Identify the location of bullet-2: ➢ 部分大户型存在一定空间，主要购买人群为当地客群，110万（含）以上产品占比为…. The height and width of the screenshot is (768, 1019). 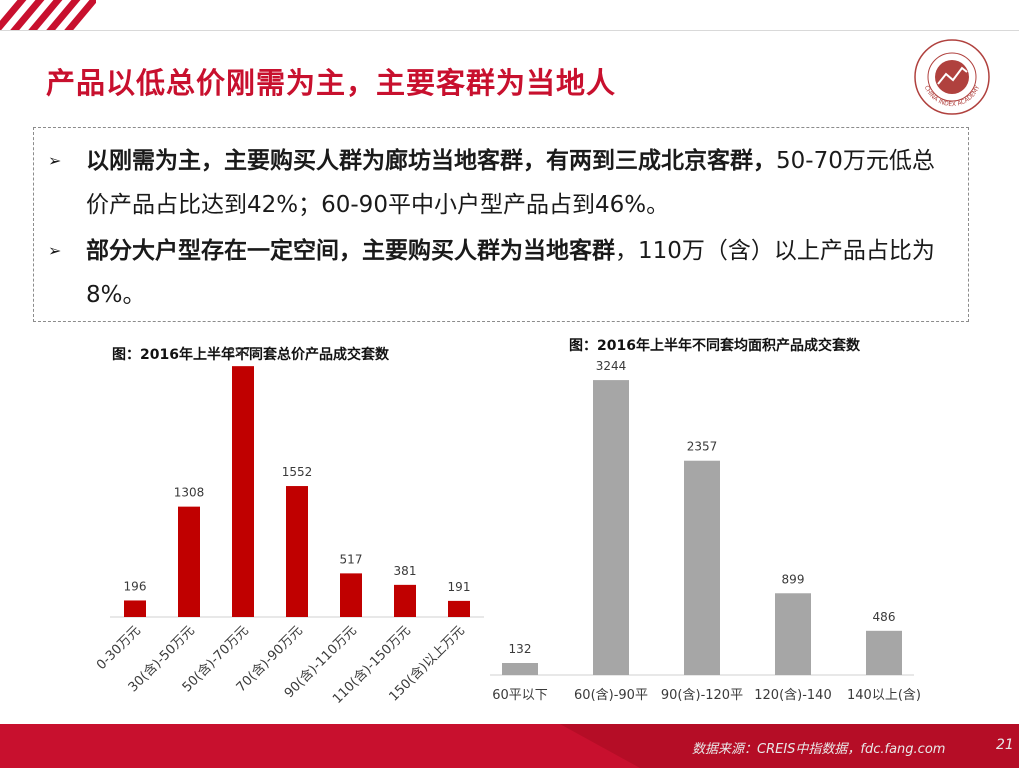
(500, 273).